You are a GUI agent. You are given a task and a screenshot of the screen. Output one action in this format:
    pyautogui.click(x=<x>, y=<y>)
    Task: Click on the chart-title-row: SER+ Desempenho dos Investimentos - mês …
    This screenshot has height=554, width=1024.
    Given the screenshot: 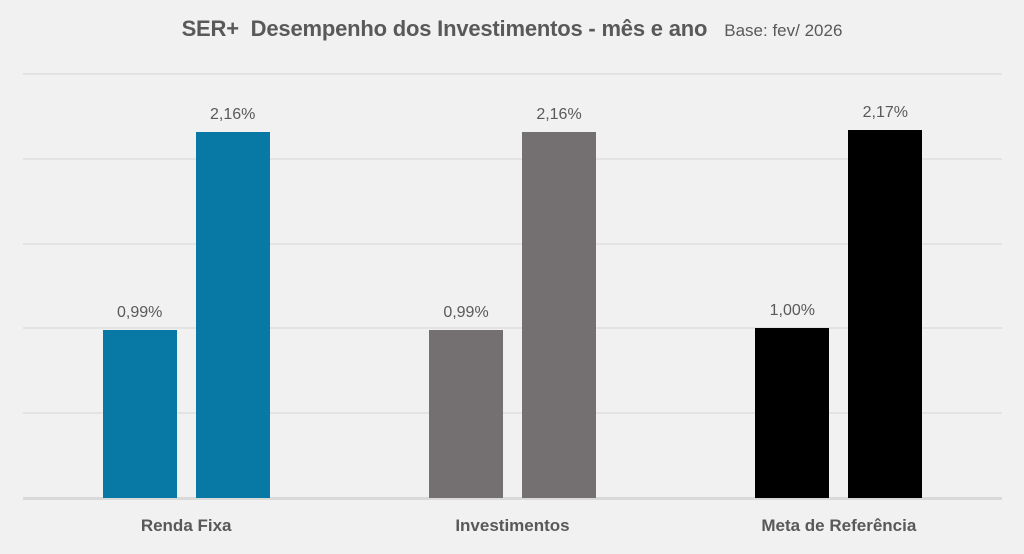 What is the action you would take?
    pyautogui.click(x=512, y=29)
    